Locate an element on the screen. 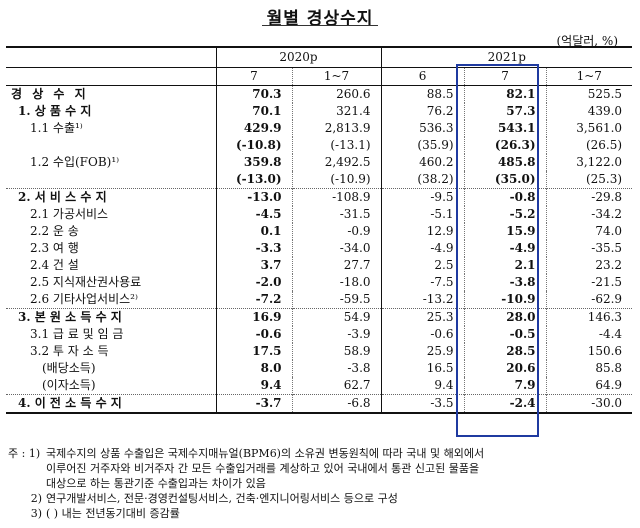 The height and width of the screenshot is (528, 640). table-cell: 460.2 is located at coordinates (422, 162).